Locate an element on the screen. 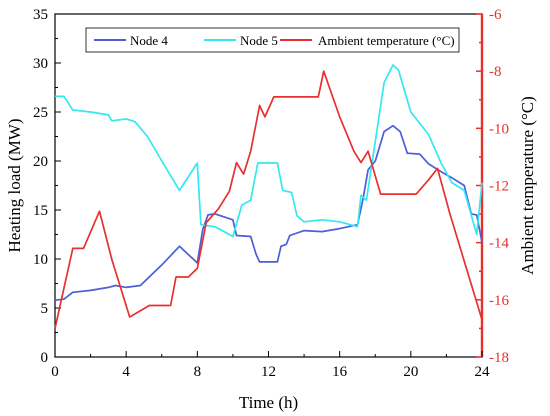 The height and width of the screenshot is (416, 550). legend-label-node-4: Node 4 is located at coordinates (149, 40).